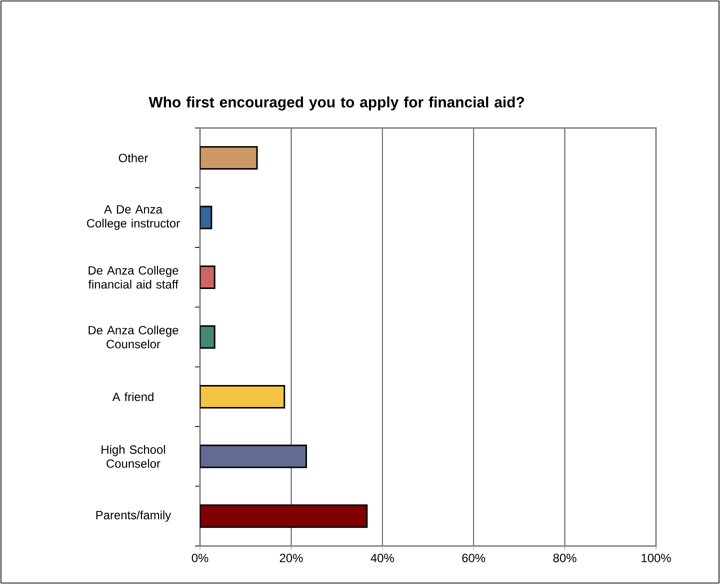  I want to click on x-tick-label: 100%, so click(656, 558).